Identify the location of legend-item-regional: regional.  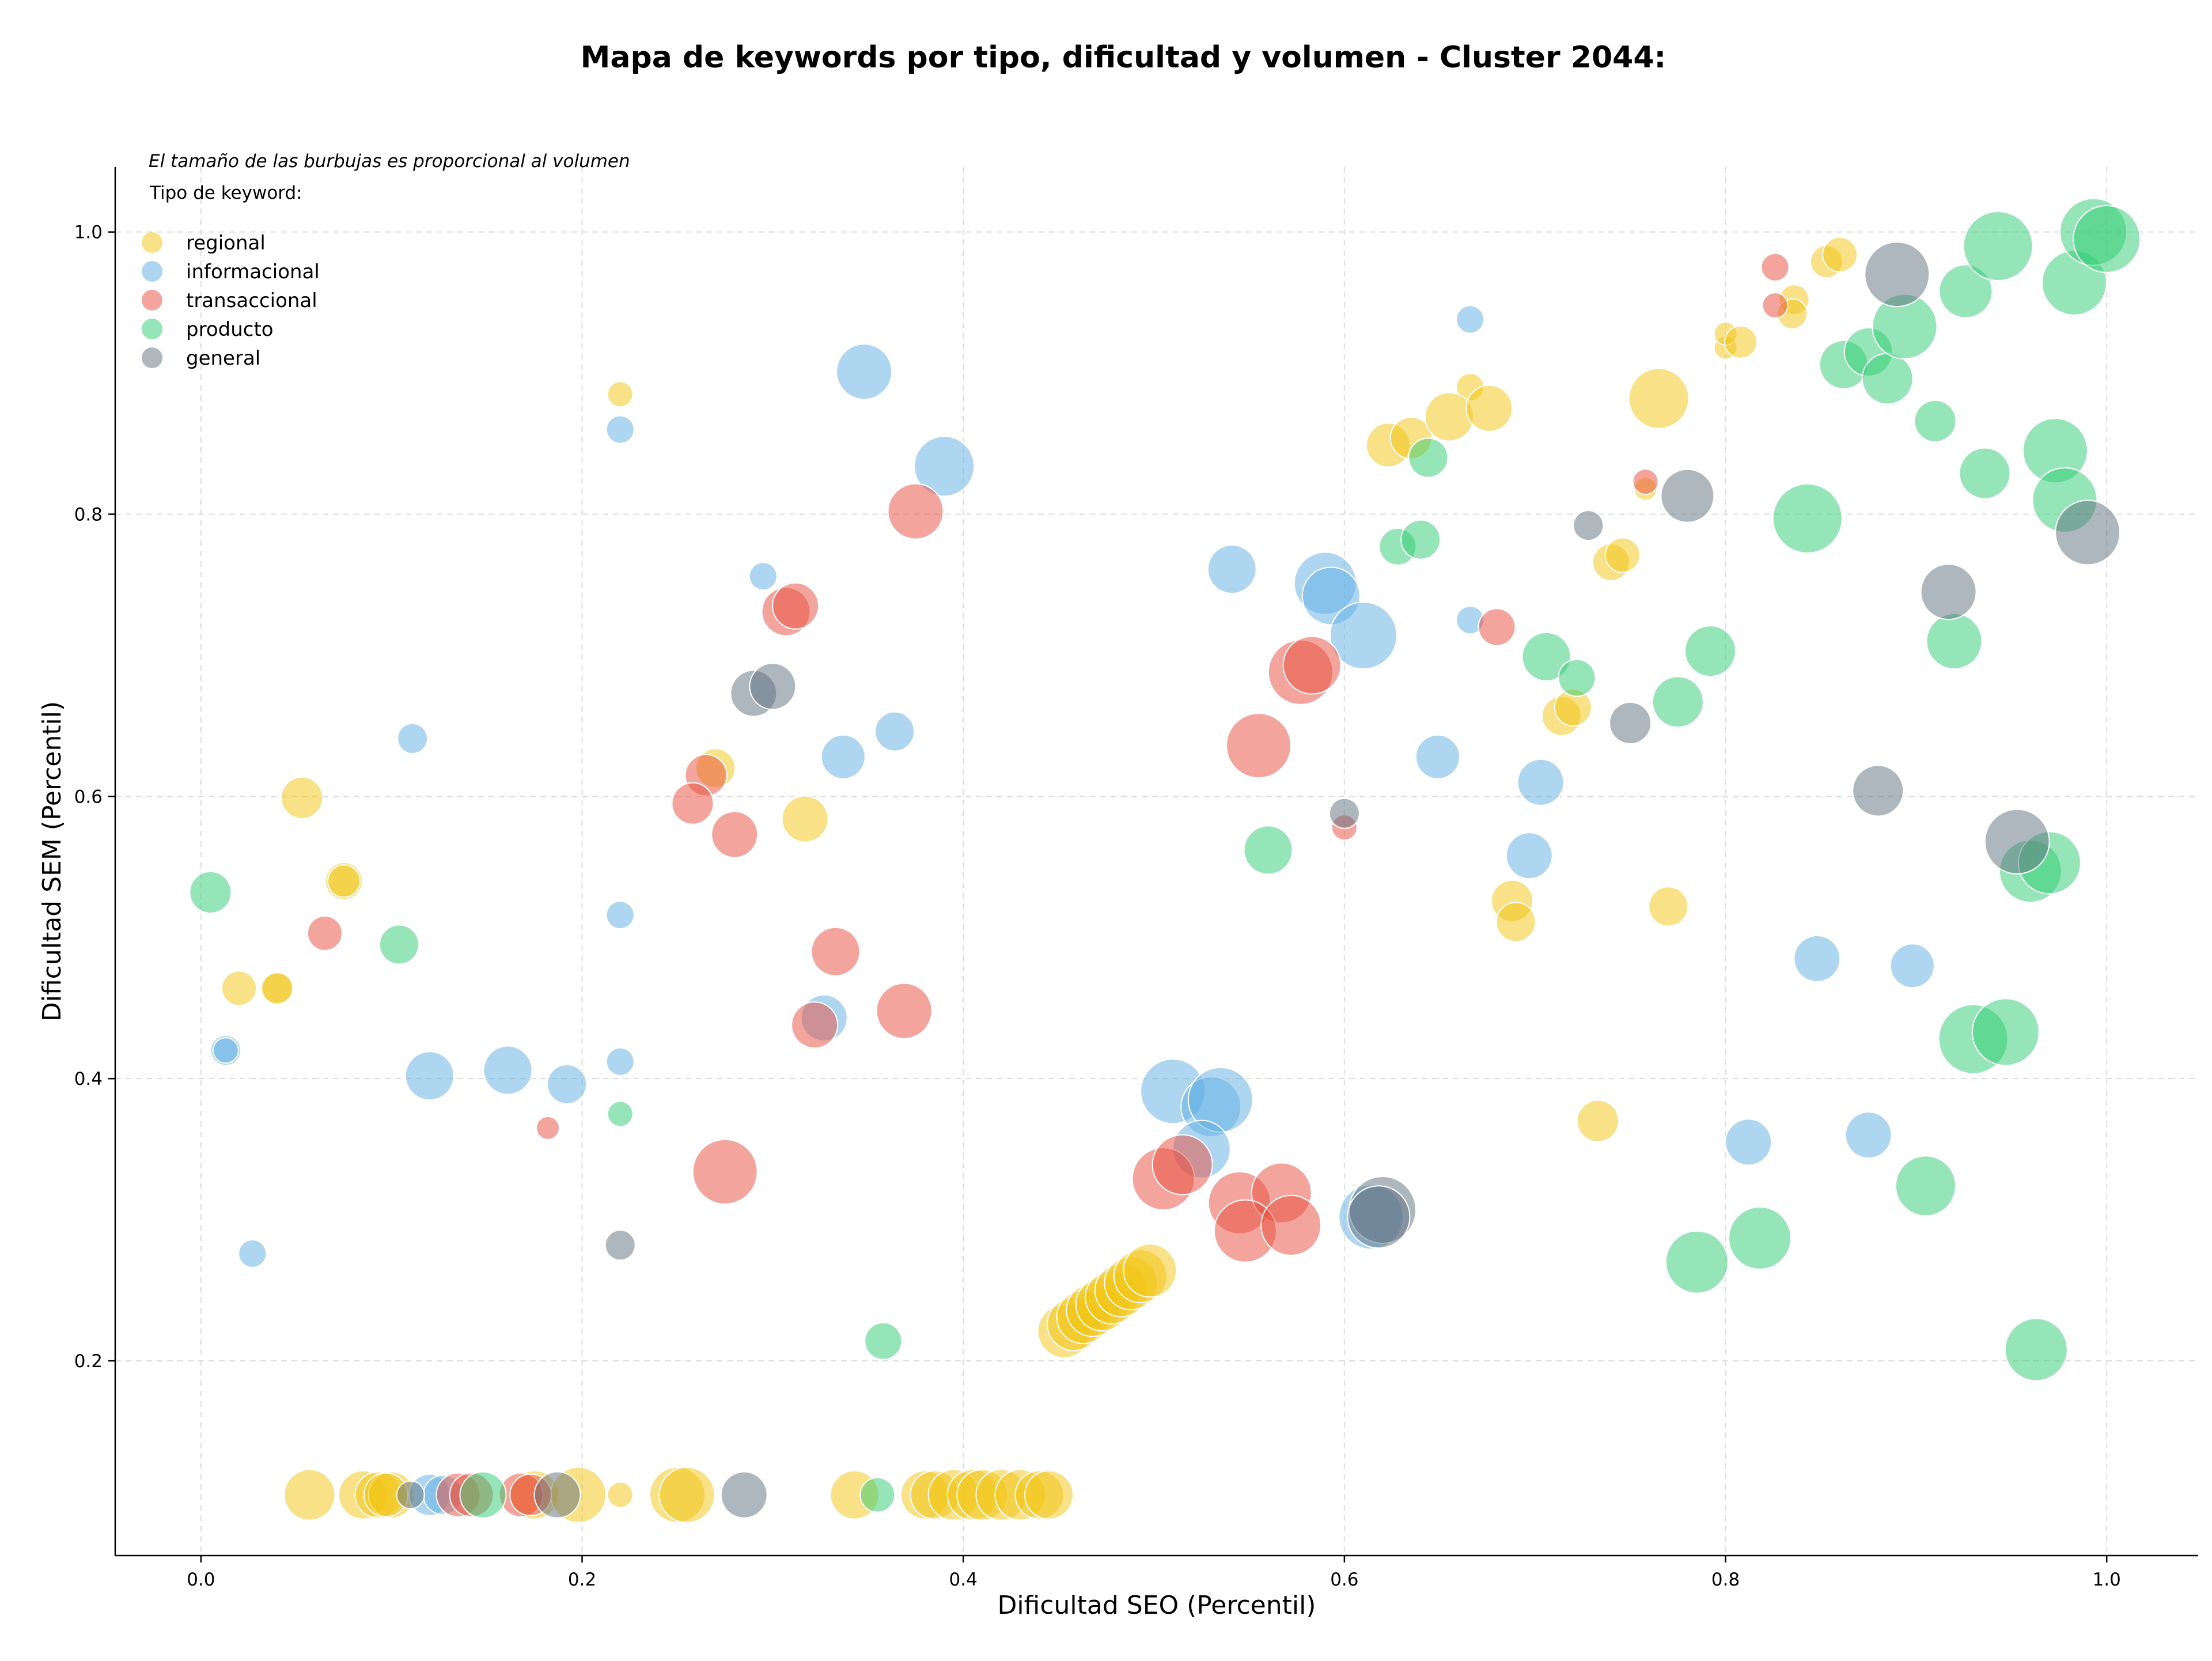
(204, 243).